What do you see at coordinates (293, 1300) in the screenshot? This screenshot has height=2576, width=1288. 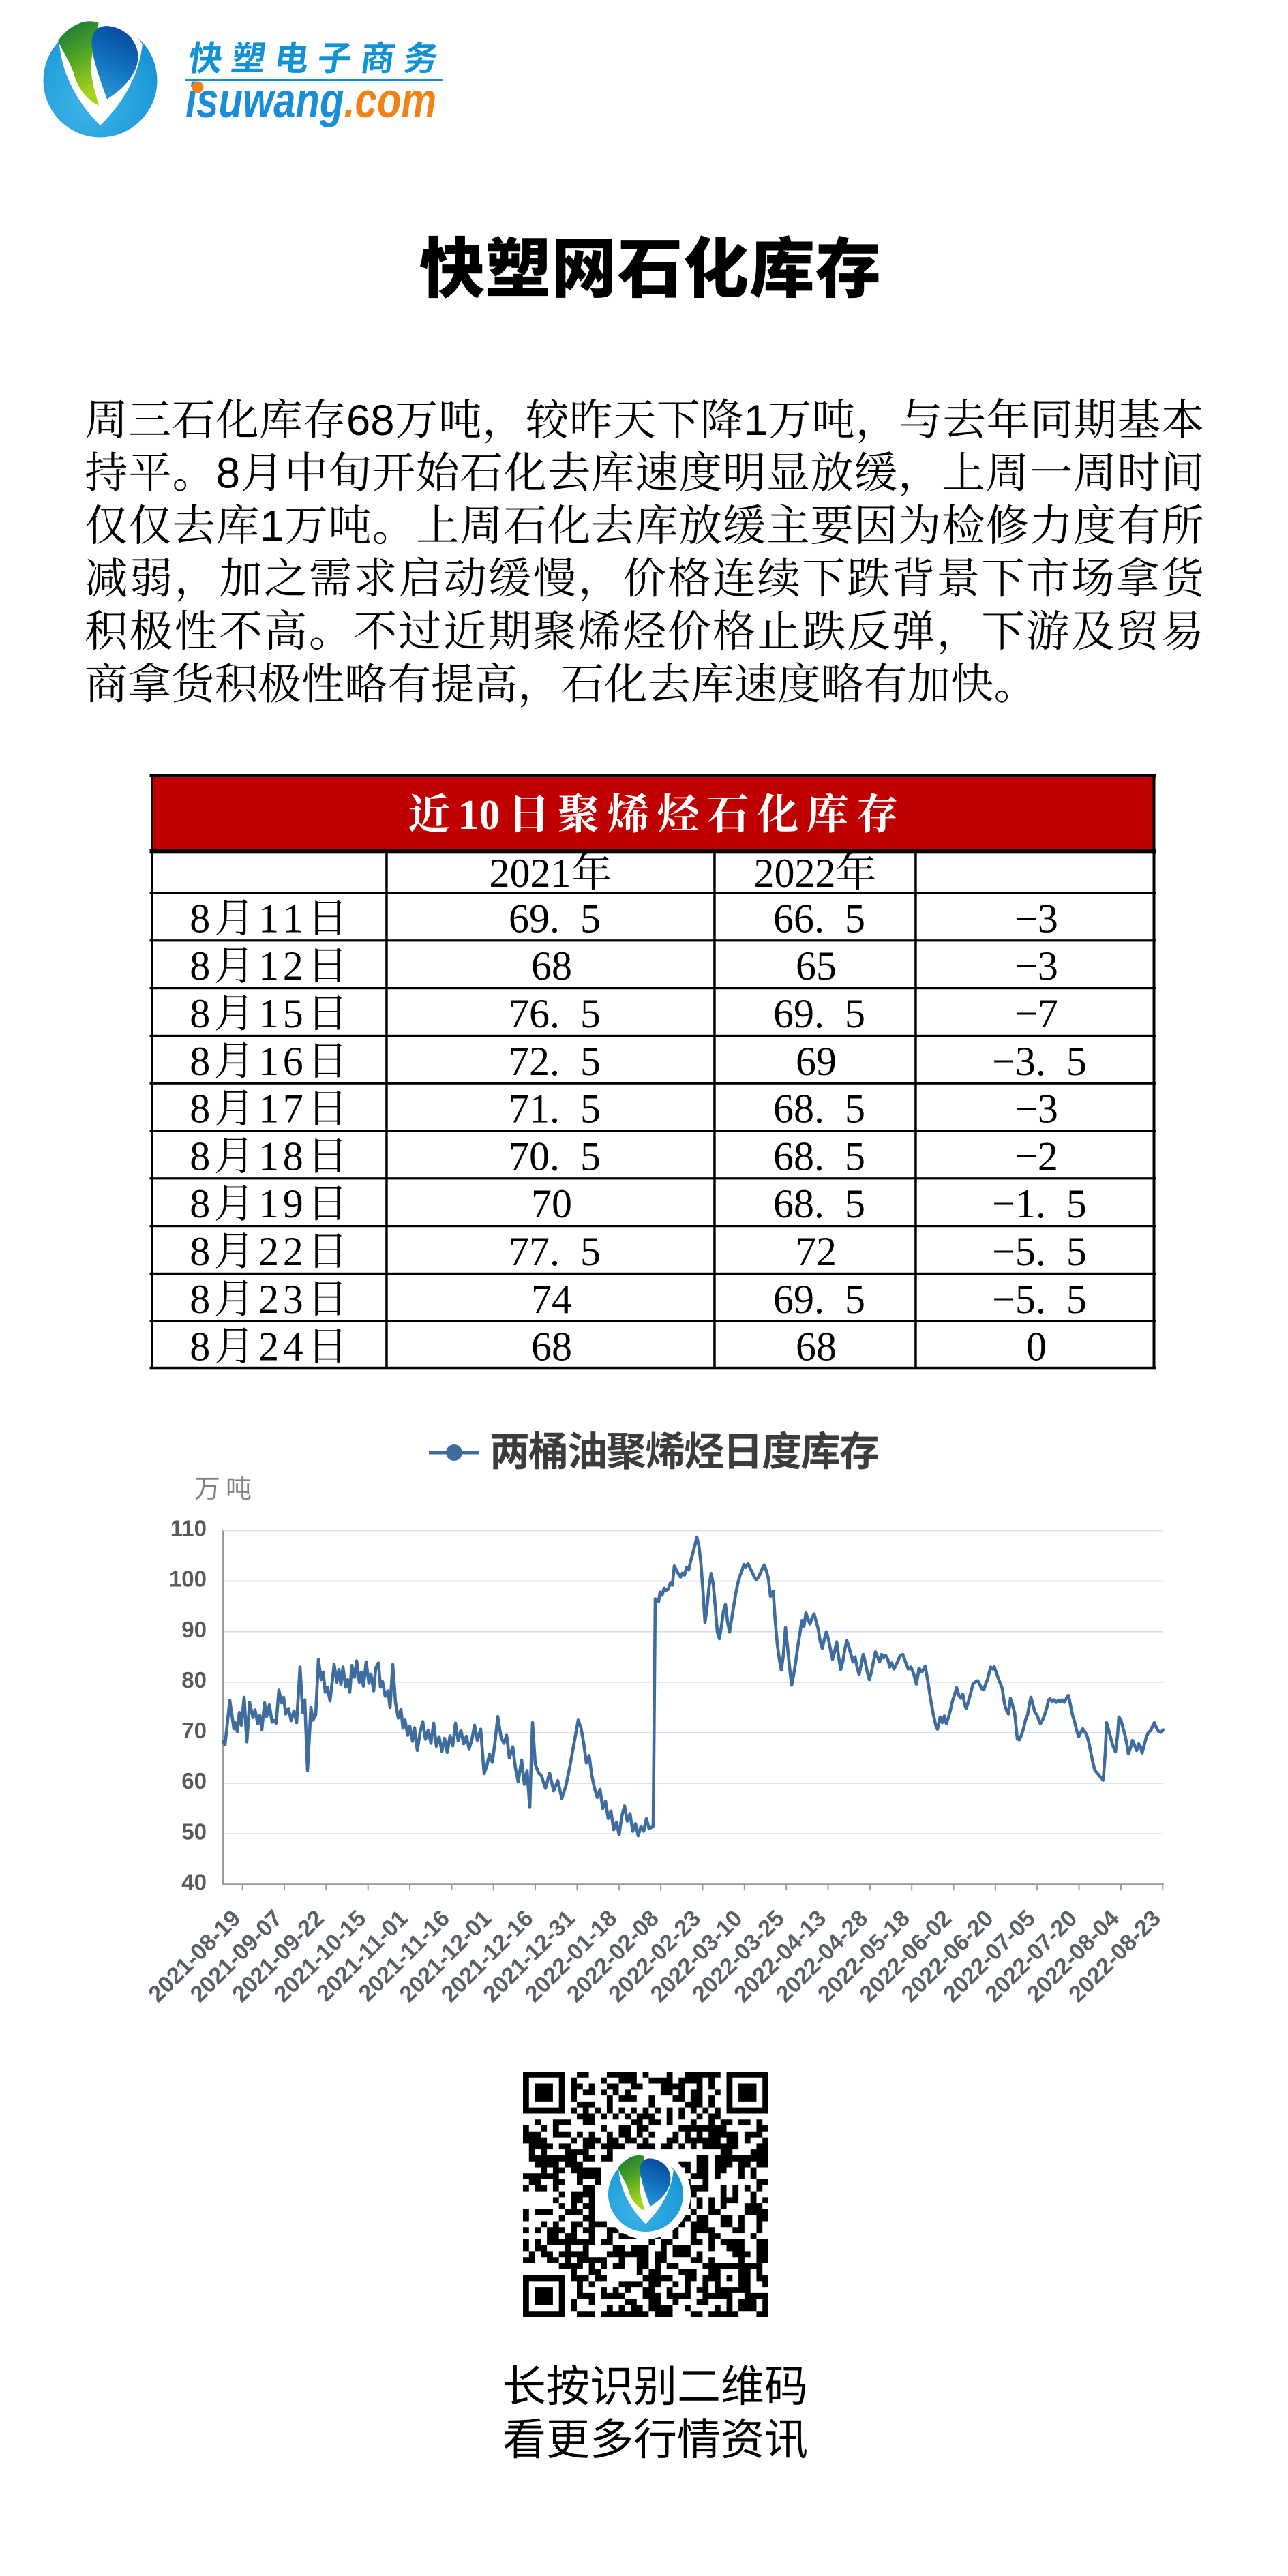 I see `svg-text: 3` at bounding box center [293, 1300].